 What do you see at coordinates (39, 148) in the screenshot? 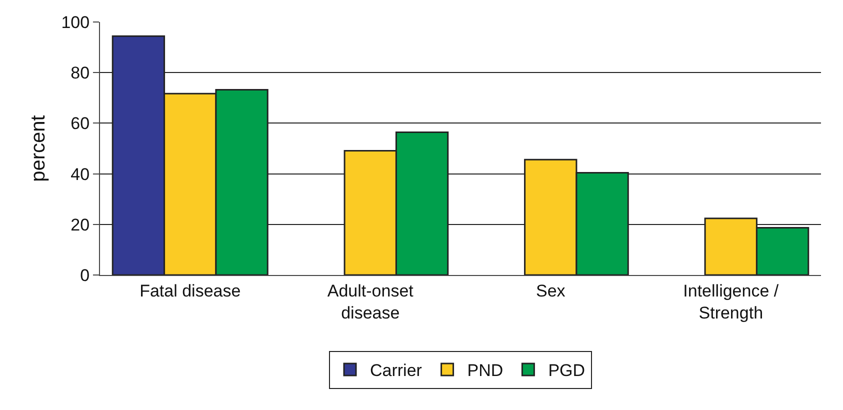
I see `y-axis-title: percent` at bounding box center [39, 148].